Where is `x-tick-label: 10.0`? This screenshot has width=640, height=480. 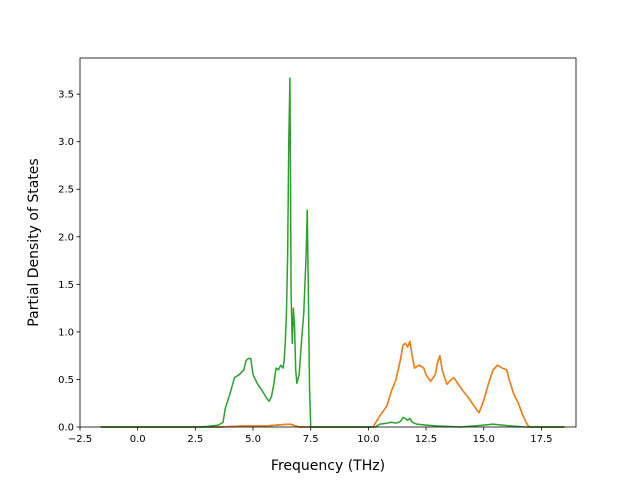 x-tick-label: 10.0 is located at coordinates (368, 439).